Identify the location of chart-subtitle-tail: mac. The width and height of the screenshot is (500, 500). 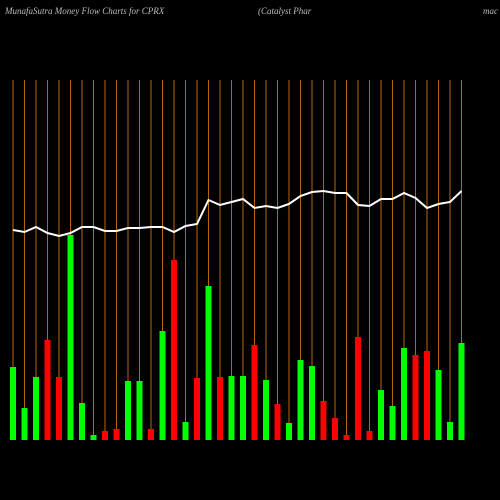
(490, 11).